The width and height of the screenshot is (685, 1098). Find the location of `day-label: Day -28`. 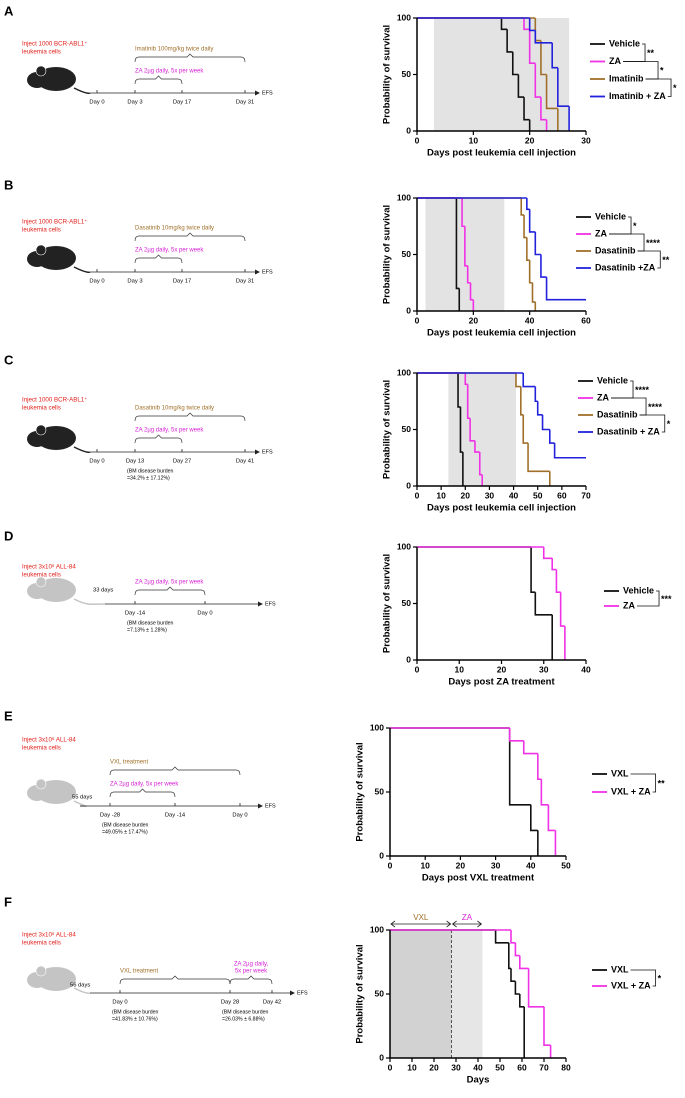

day-label: Day -28 is located at coordinates (110, 816).